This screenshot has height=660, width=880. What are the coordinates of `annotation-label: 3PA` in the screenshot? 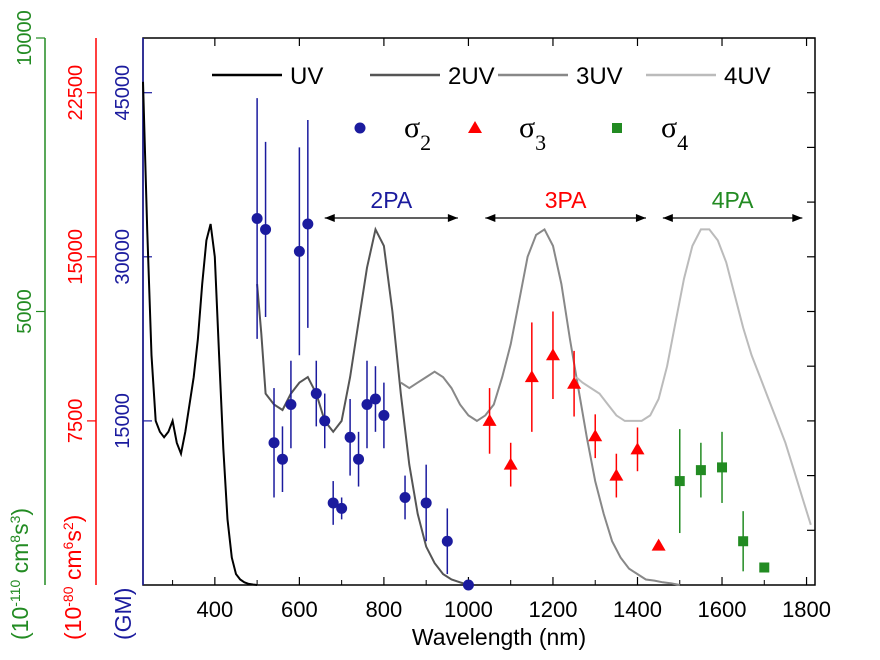 It's located at (566, 200).